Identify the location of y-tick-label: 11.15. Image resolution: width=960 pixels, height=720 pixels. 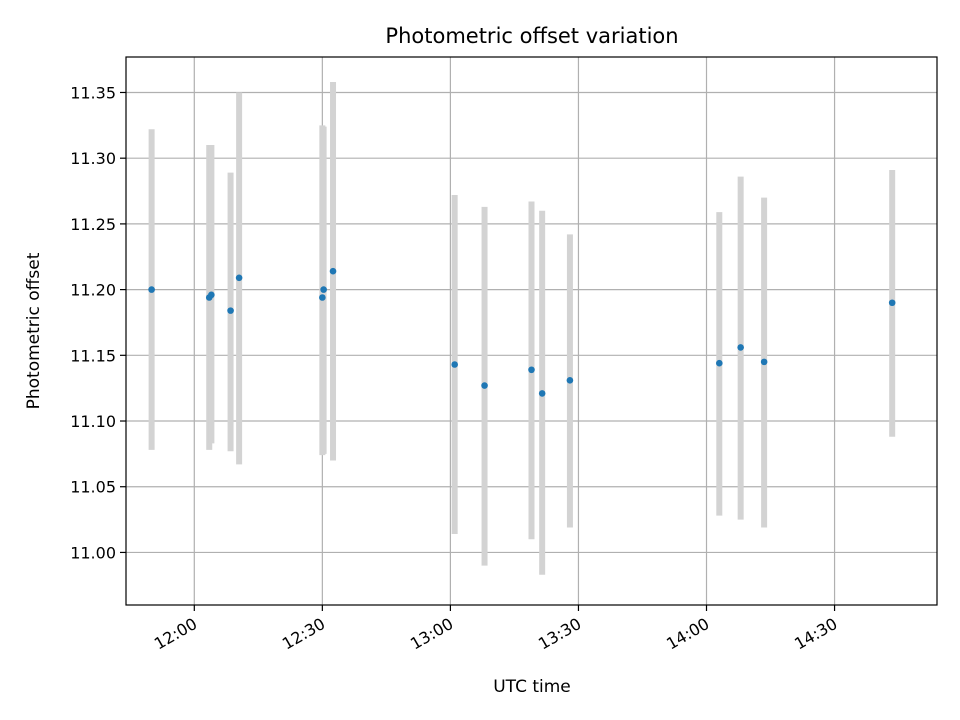
(93, 355).